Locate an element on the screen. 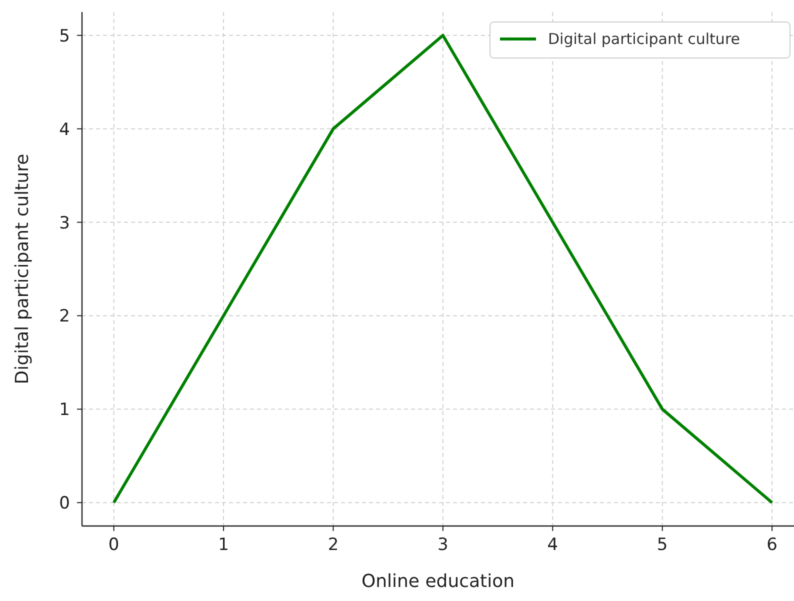  y-axis-title: Digital participant culture is located at coordinates (22, 269).